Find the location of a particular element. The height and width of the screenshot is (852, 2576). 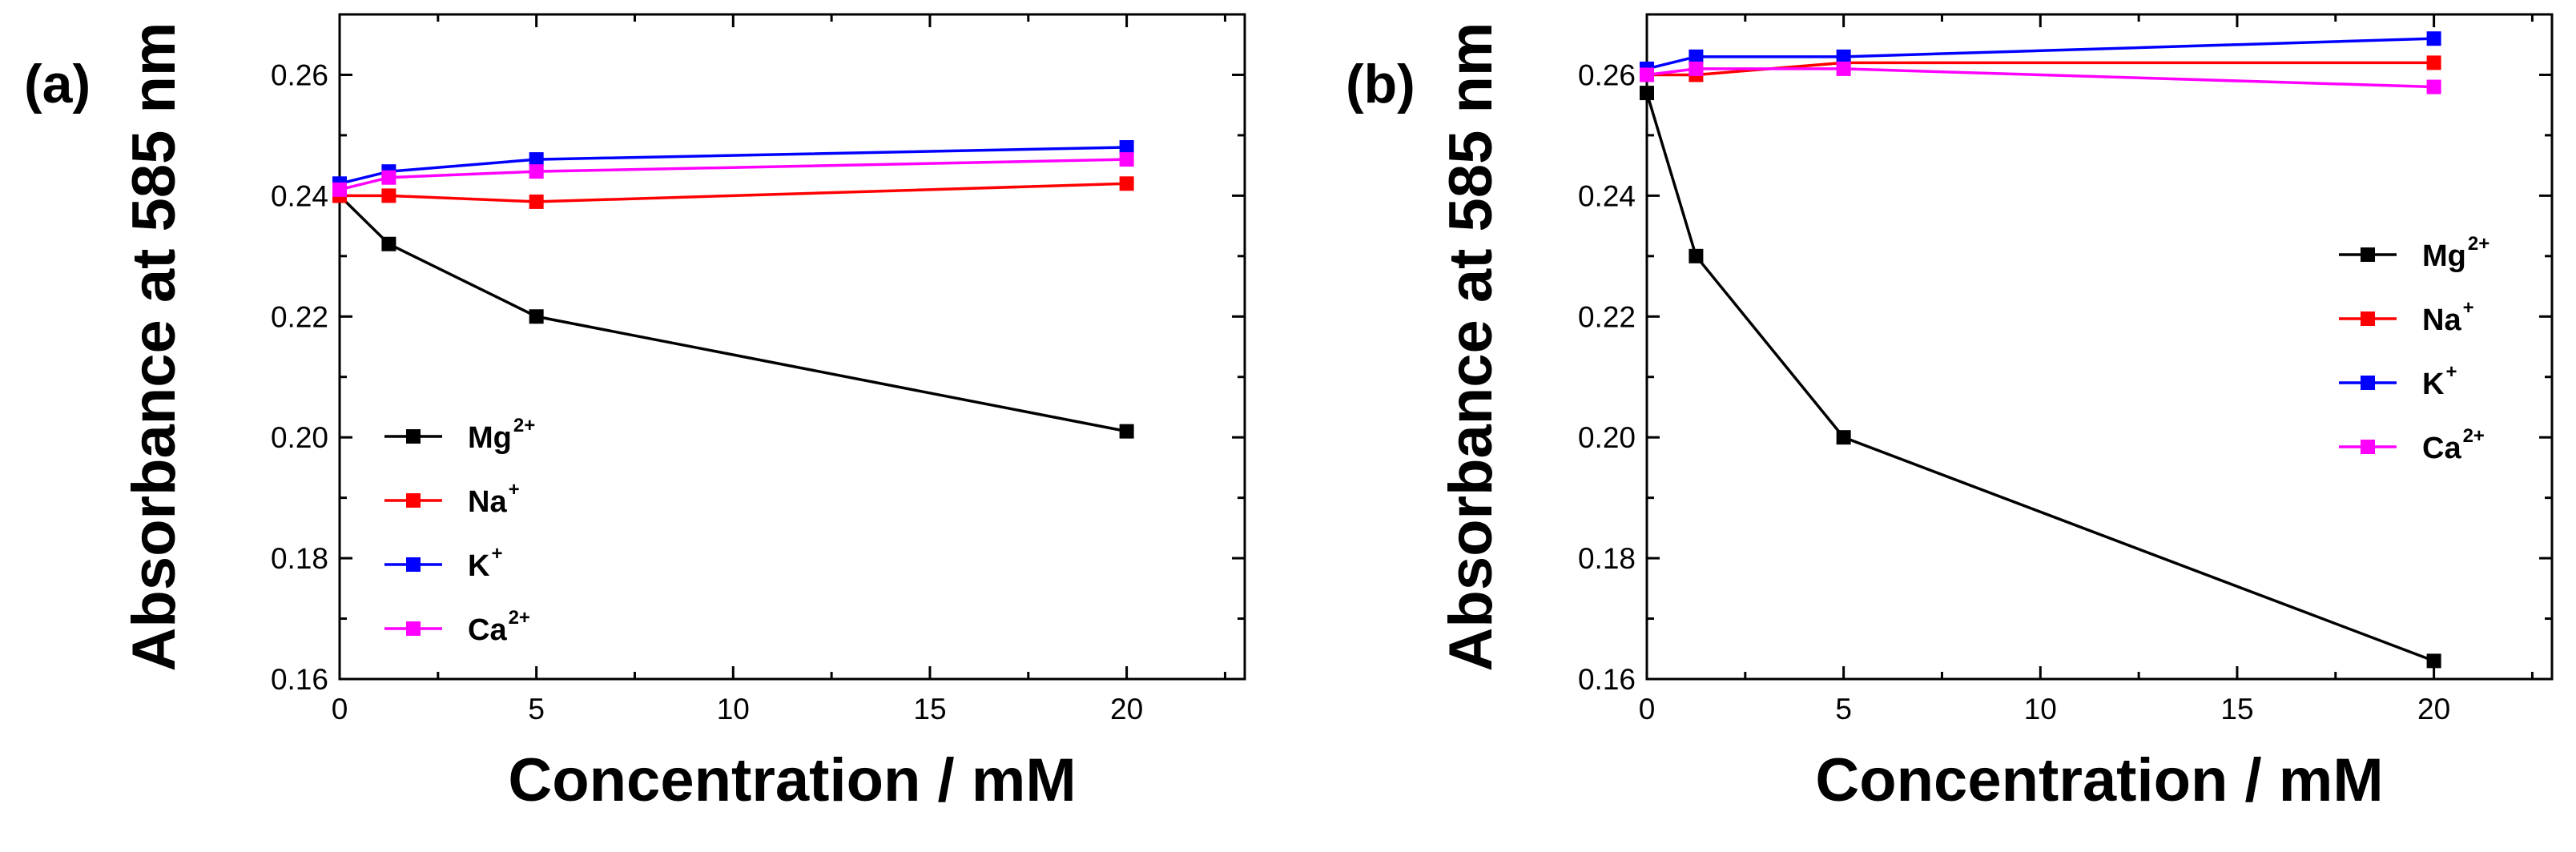

series-k is located at coordinates (733, 165).